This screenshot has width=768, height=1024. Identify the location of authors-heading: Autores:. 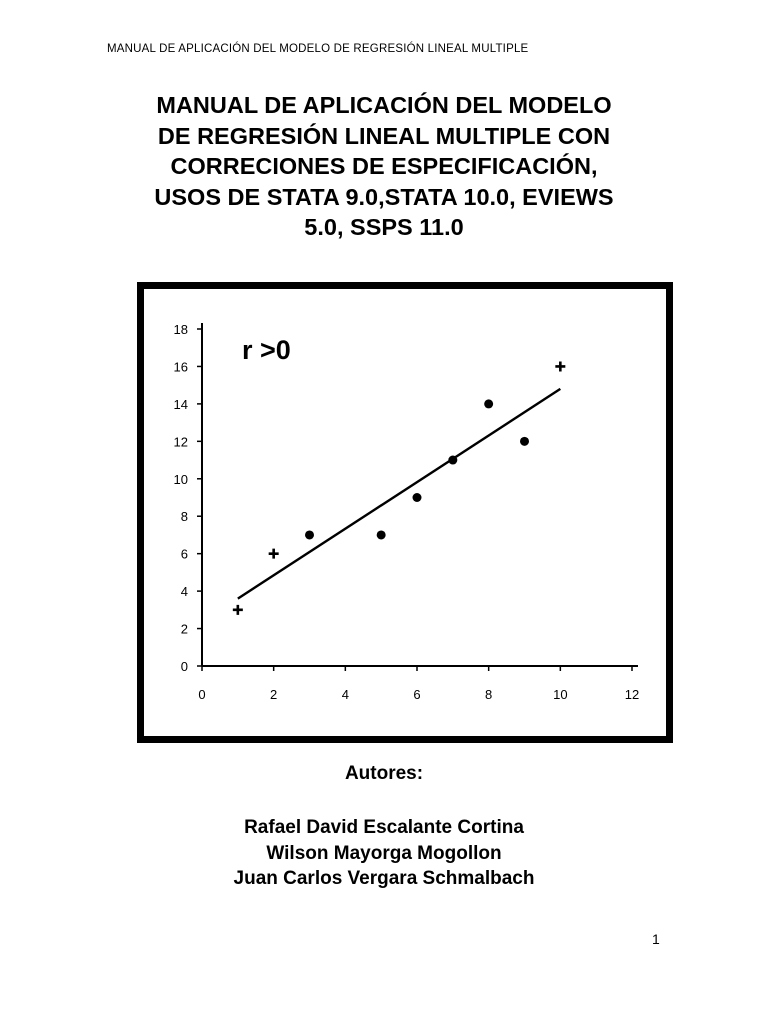
(384, 773).